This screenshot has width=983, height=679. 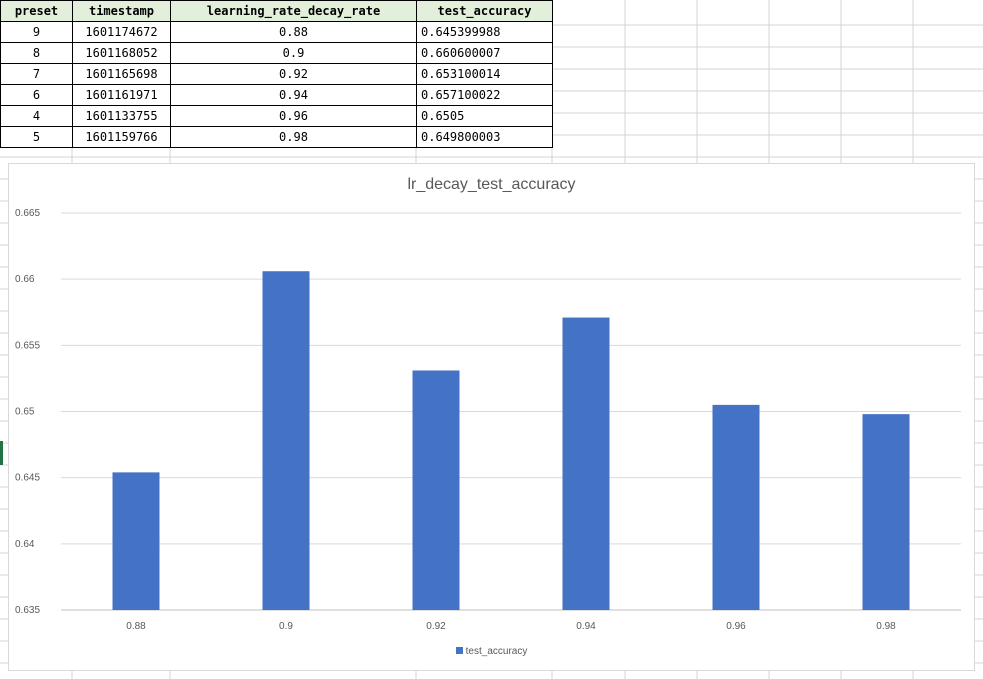 What do you see at coordinates (36, 74) in the screenshot?
I see `cell-preset: 7` at bounding box center [36, 74].